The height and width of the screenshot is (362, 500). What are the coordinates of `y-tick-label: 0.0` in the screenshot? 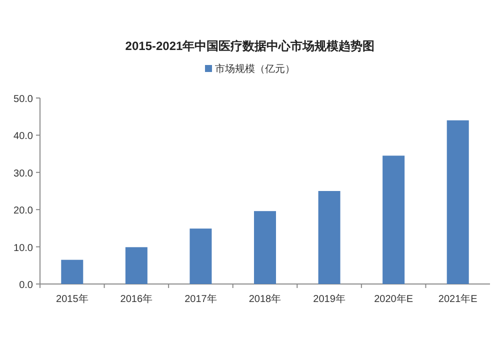 It's located at (26, 285).